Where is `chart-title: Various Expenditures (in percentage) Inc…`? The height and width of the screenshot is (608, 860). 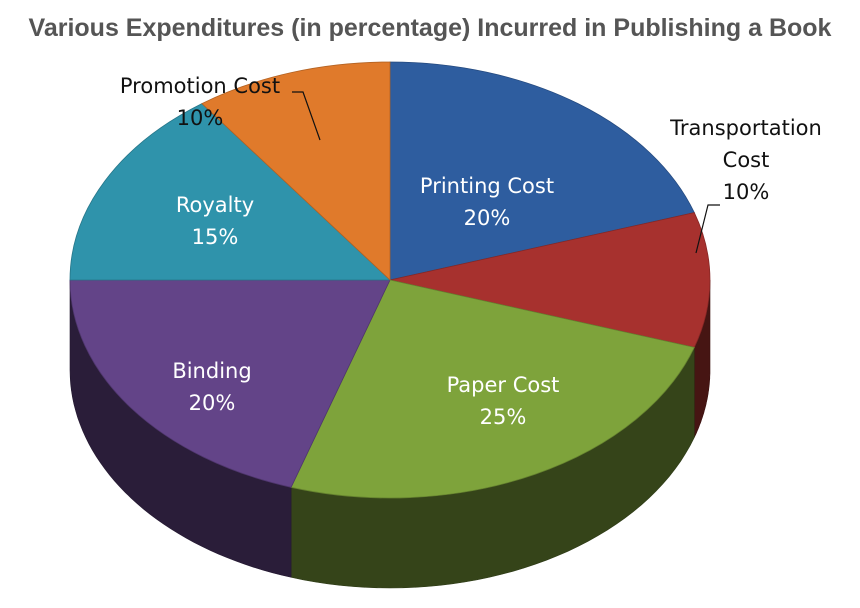
chart-title: Various Expenditures (in percentage) Inc… is located at coordinates (430, 28).